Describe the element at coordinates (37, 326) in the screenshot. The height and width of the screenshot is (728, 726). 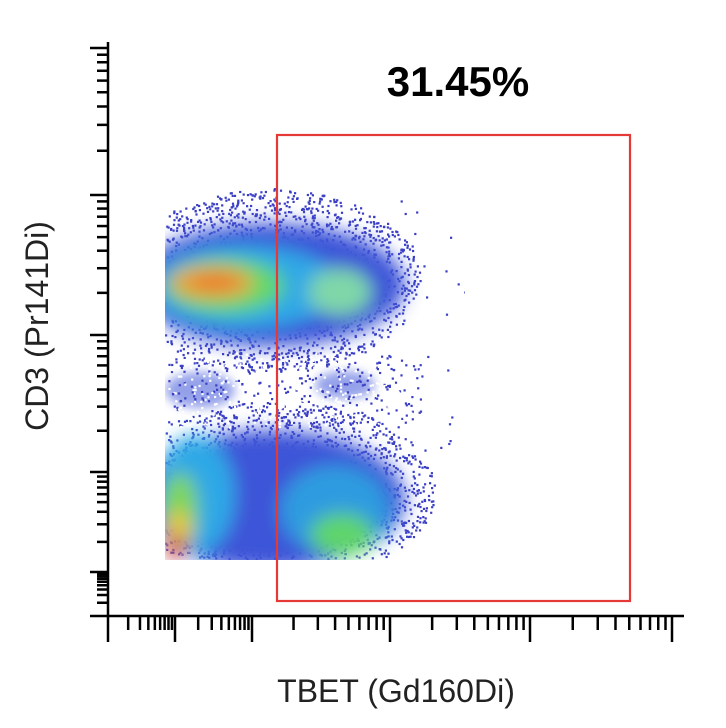
I see `y-axis-label: CD3 (Pr141Di)` at that location.